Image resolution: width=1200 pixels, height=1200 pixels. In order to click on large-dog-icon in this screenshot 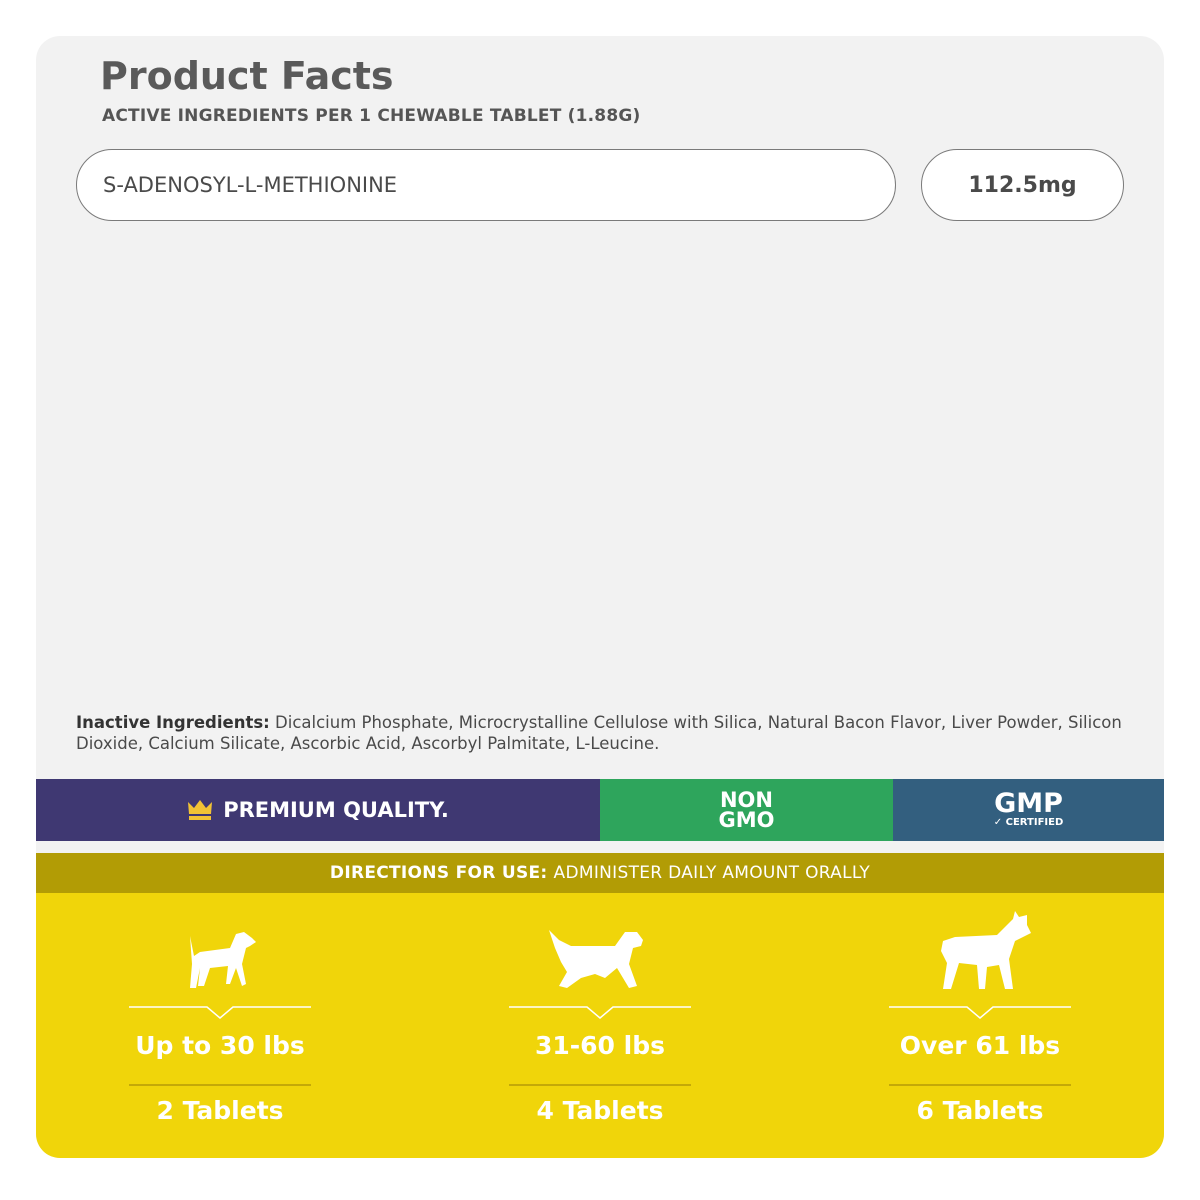, I will do `click(986, 950)`.